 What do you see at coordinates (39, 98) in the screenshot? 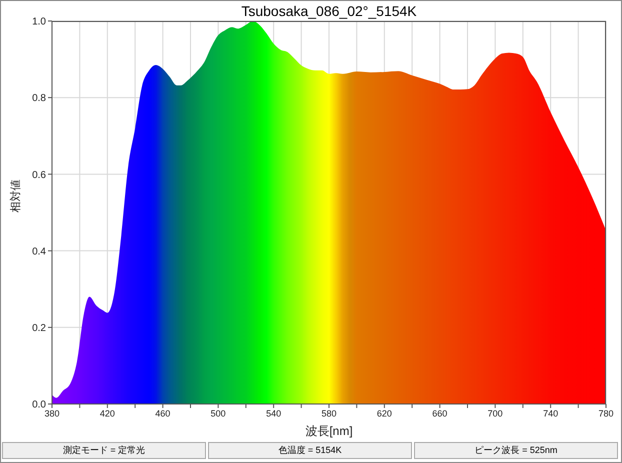
I see `y-tick-label: 0.8` at bounding box center [39, 98].